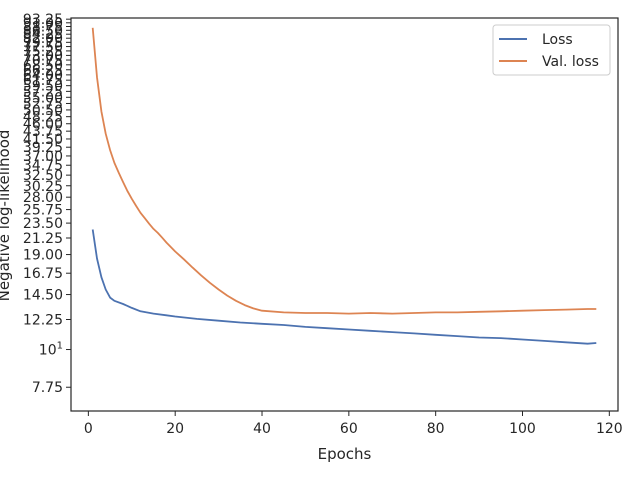 Image resolution: width=640 pixels, height=480 pixels. Describe the element at coordinates (43, 157) in the screenshot. I see `y-tick-label: 37.00` at that location.